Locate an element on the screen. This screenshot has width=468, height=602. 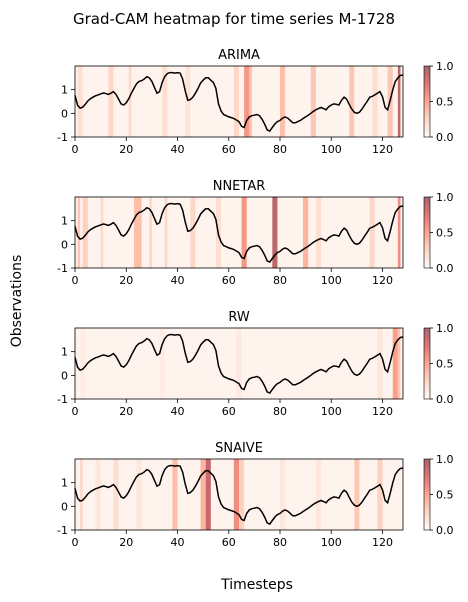
heatmap-background is located at coordinates (239, 232).